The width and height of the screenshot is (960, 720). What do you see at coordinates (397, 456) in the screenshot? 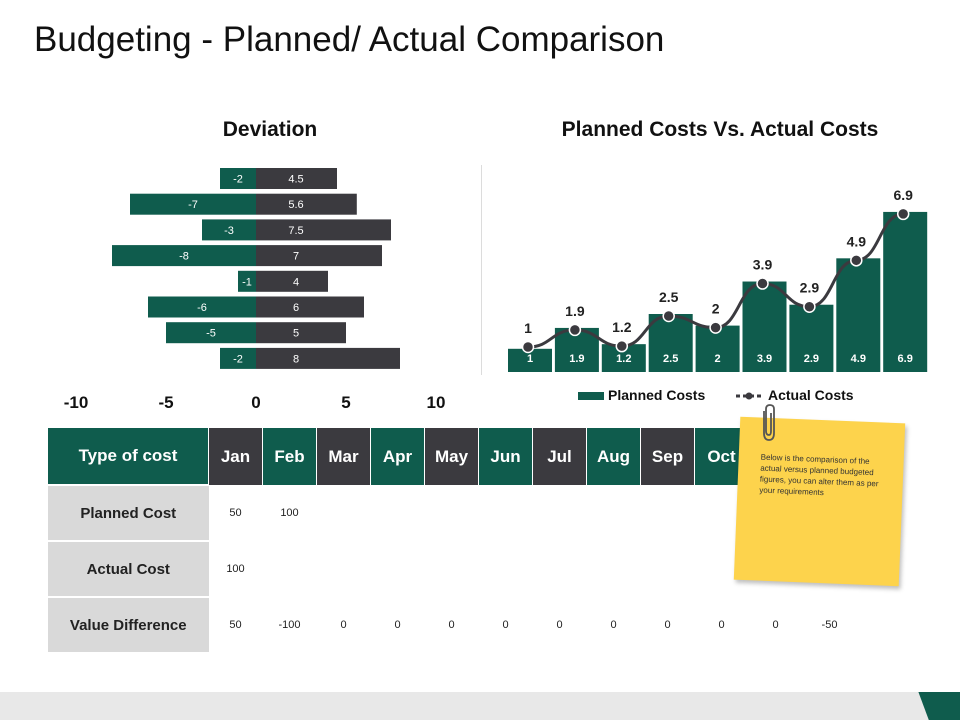
I see `table-header-month: Apr` at bounding box center [397, 456].